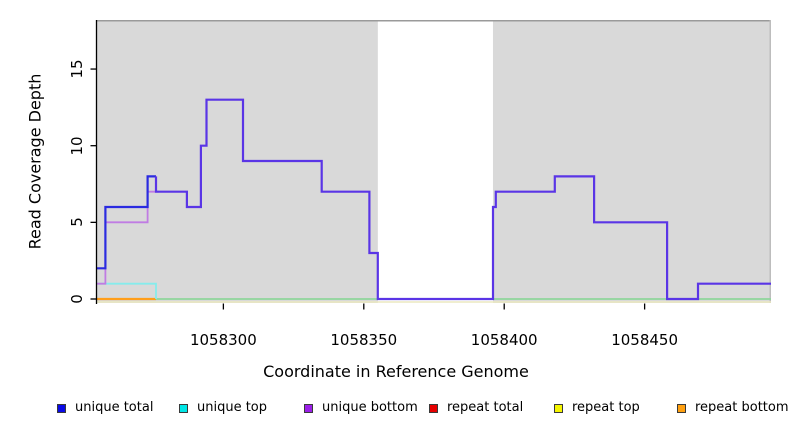 This screenshot has height=432, width=792. I want to click on legend-item-unique-top: unique top, so click(223, 408).